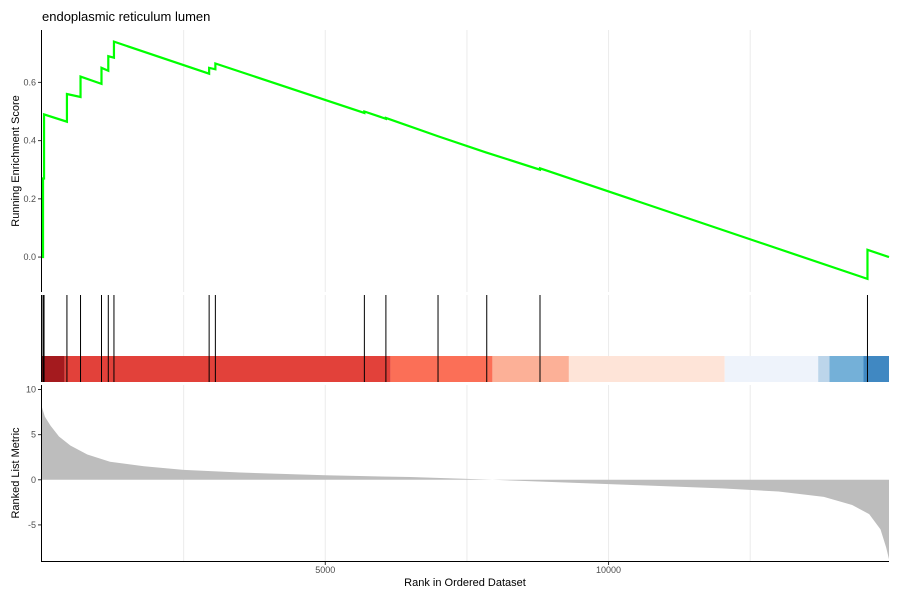 The image size is (900, 605). I want to click on x-axis-ticks: 5000 10000, so click(468, 568).